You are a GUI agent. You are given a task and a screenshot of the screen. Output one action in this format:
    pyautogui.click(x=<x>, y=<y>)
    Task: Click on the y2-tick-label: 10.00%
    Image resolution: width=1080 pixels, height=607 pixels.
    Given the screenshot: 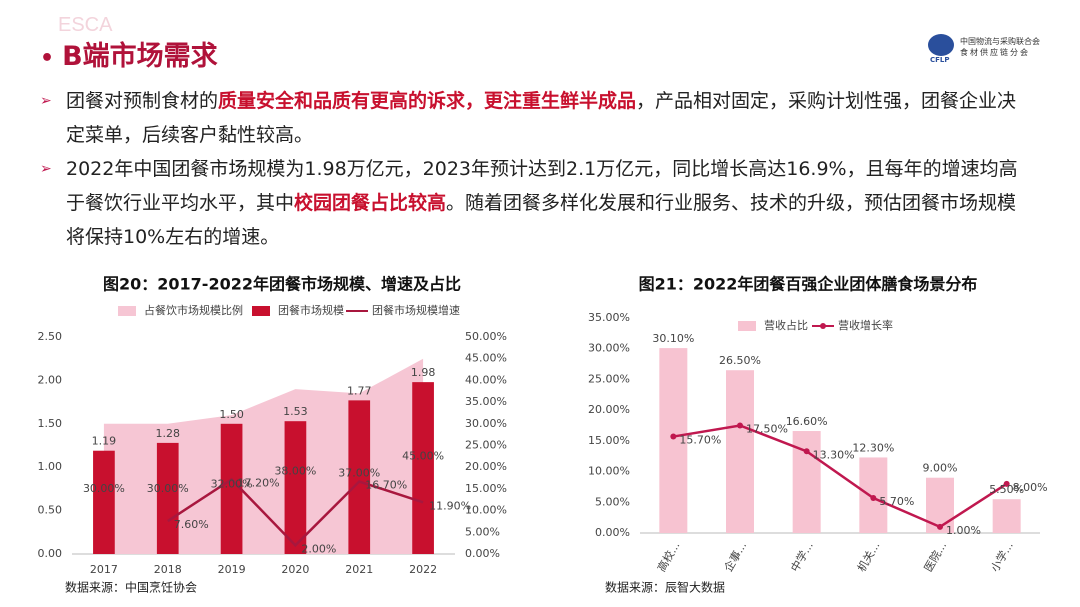 What is the action you would take?
    pyautogui.click(x=486, y=510)
    